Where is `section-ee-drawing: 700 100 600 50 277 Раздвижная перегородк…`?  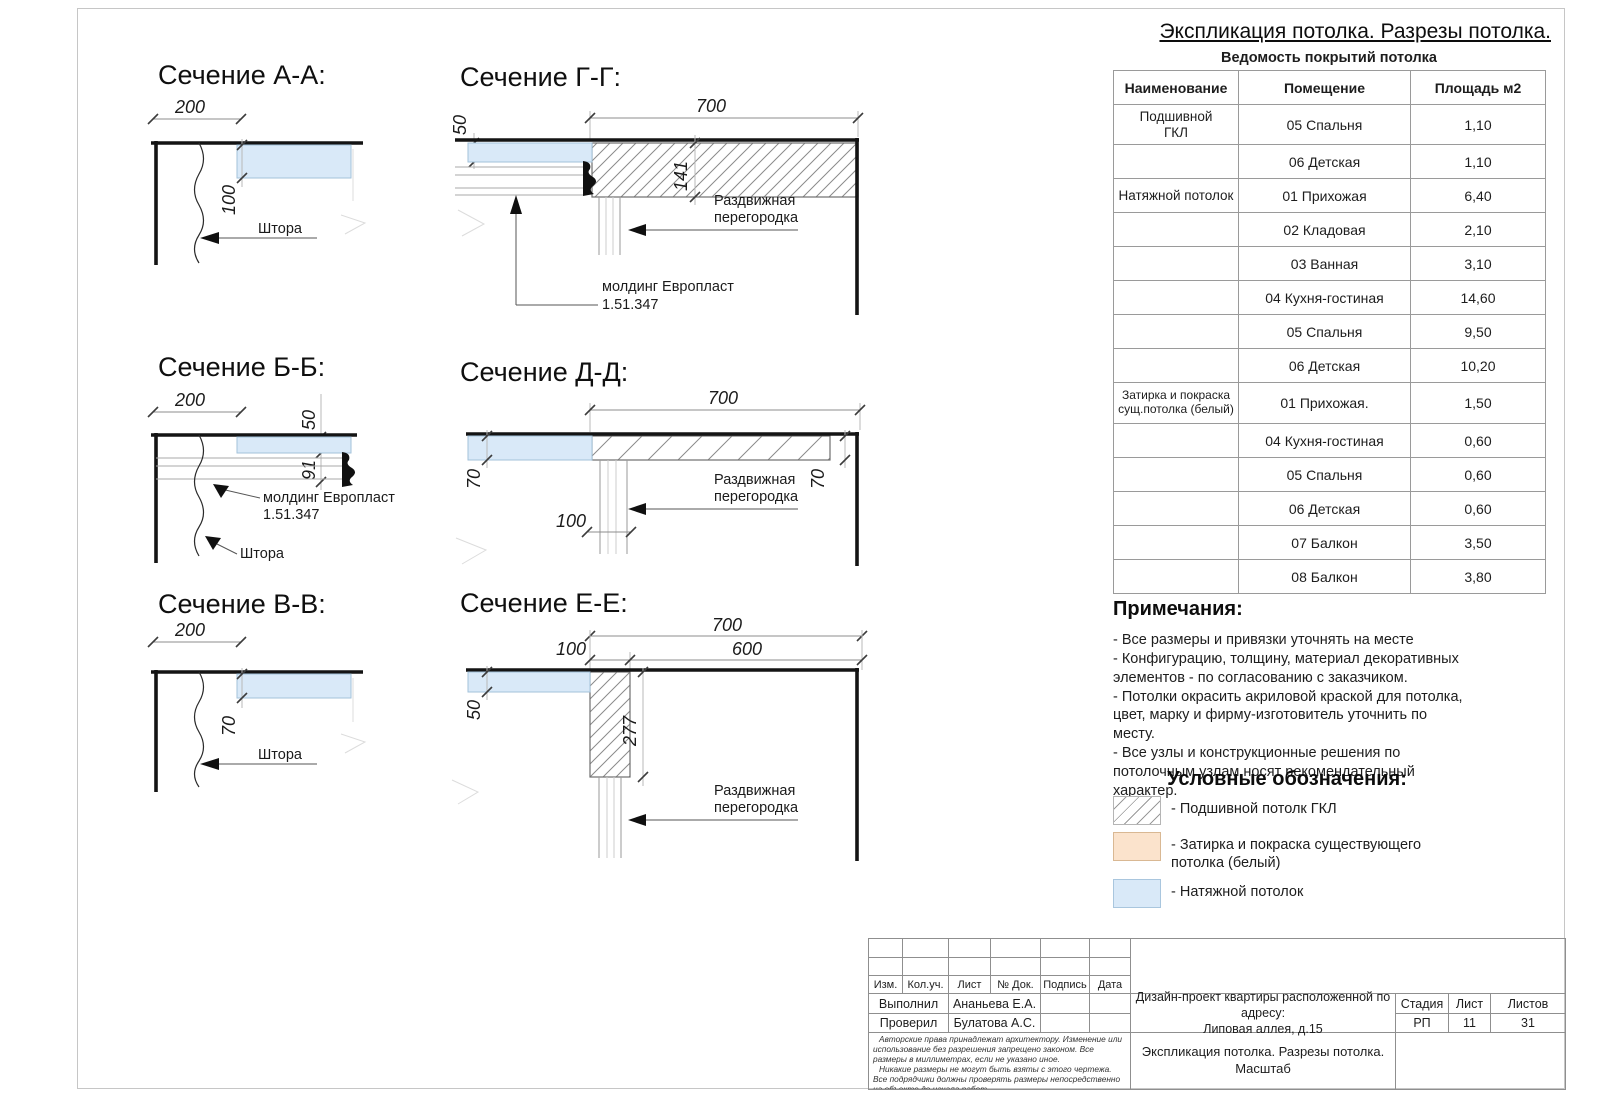
section-ee-drawing: 700 100 600 50 277 Раздвижная перегородк… is located at coordinates (659, 738).